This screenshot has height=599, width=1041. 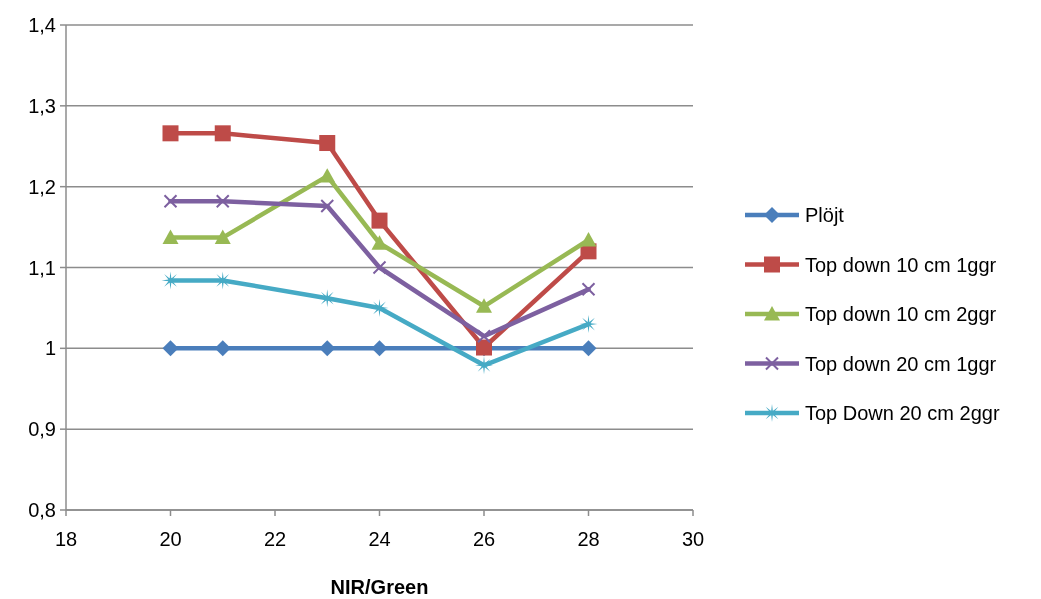 What do you see at coordinates (379, 539) in the screenshot?
I see `x-tick-label: 24` at bounding box center [379, 539].